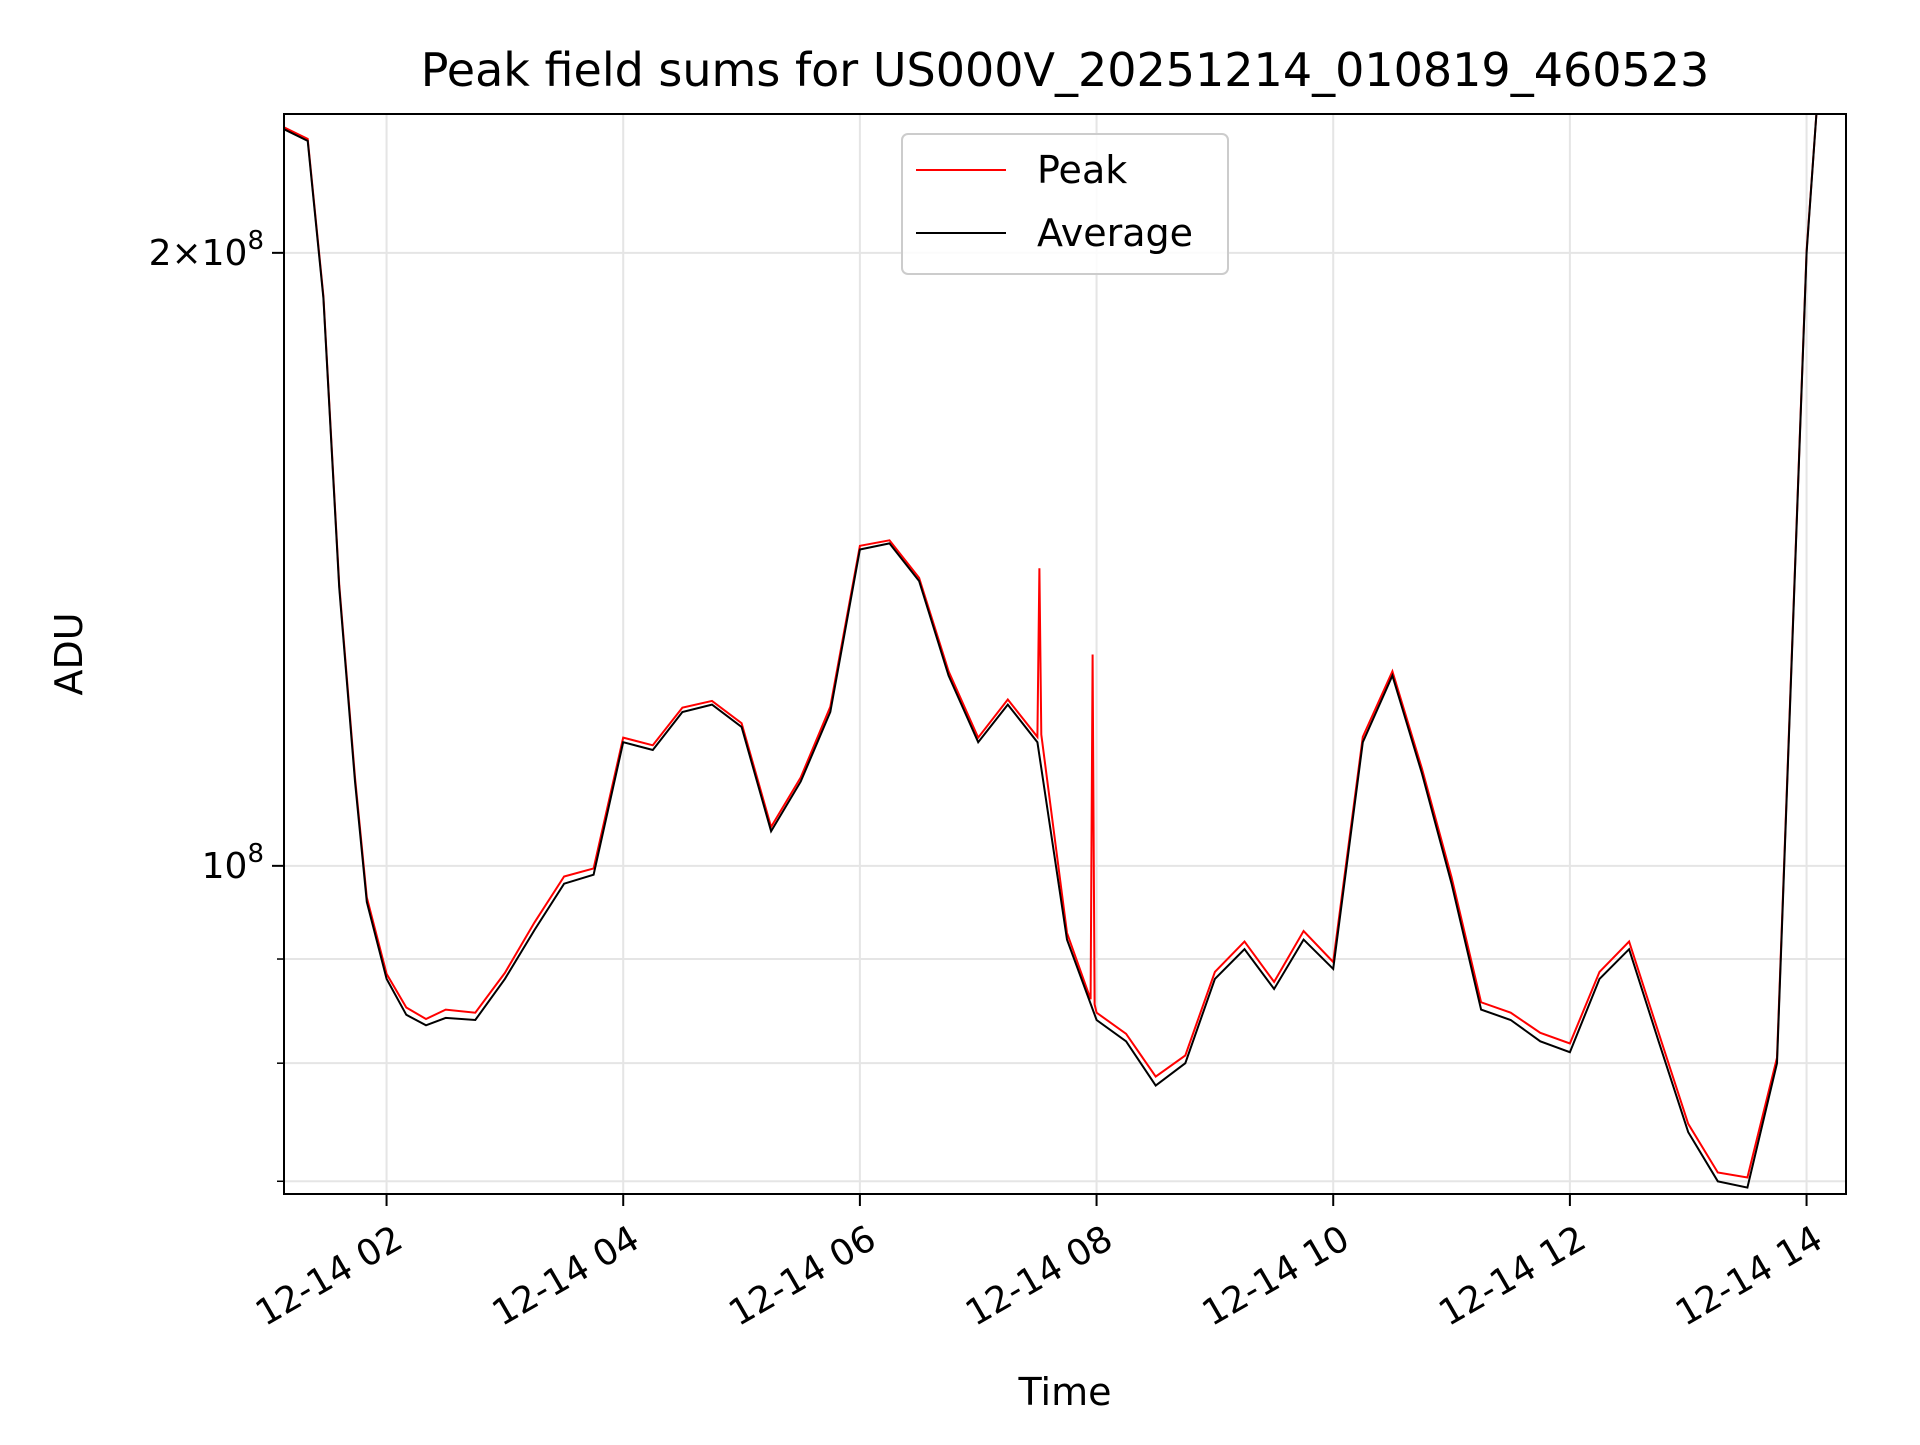 The width and height of the screenshot is (1920, 1445). What do you see at coordinates (1065, 204) in the screenshot?
I see `legend: Peak Average` at bounding box center [1065, 204].